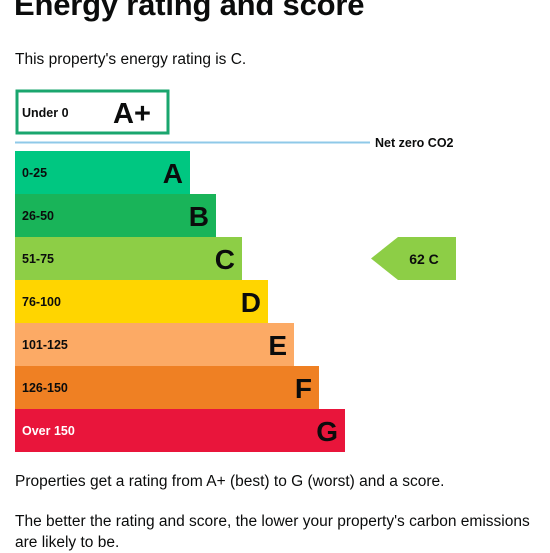  Describe the element at coordinates (45, 345) in the screenshot. I see `band-e-range: 101-125` at that location.